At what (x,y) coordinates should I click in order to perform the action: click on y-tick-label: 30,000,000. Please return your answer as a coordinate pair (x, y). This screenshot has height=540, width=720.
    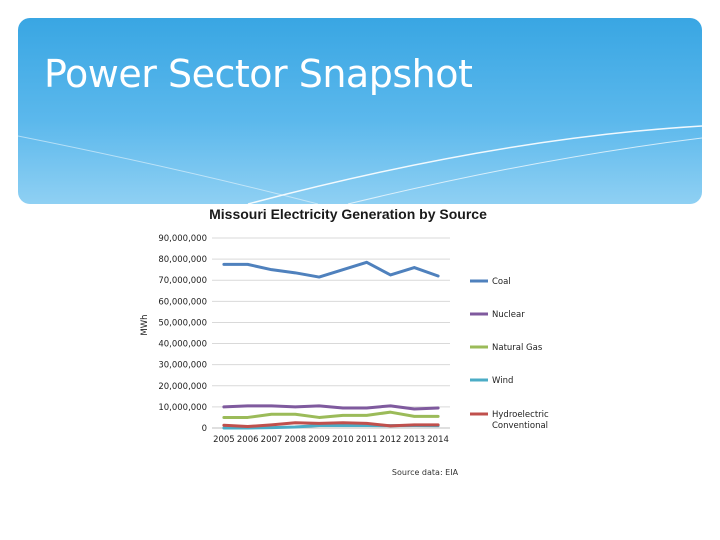
    Looking at the image, I should click on (182, 366).